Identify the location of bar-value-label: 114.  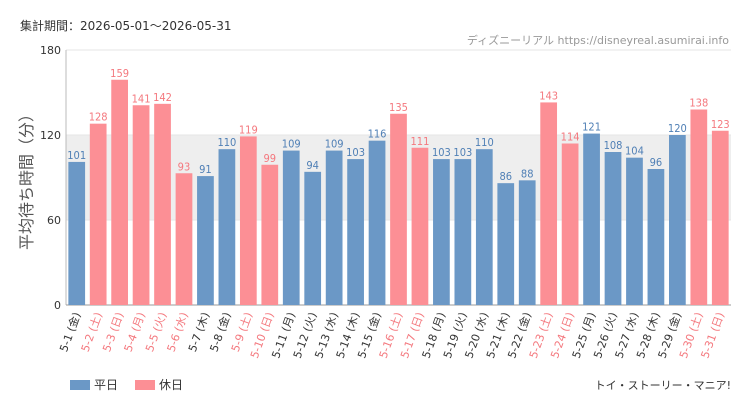
(570, 137).